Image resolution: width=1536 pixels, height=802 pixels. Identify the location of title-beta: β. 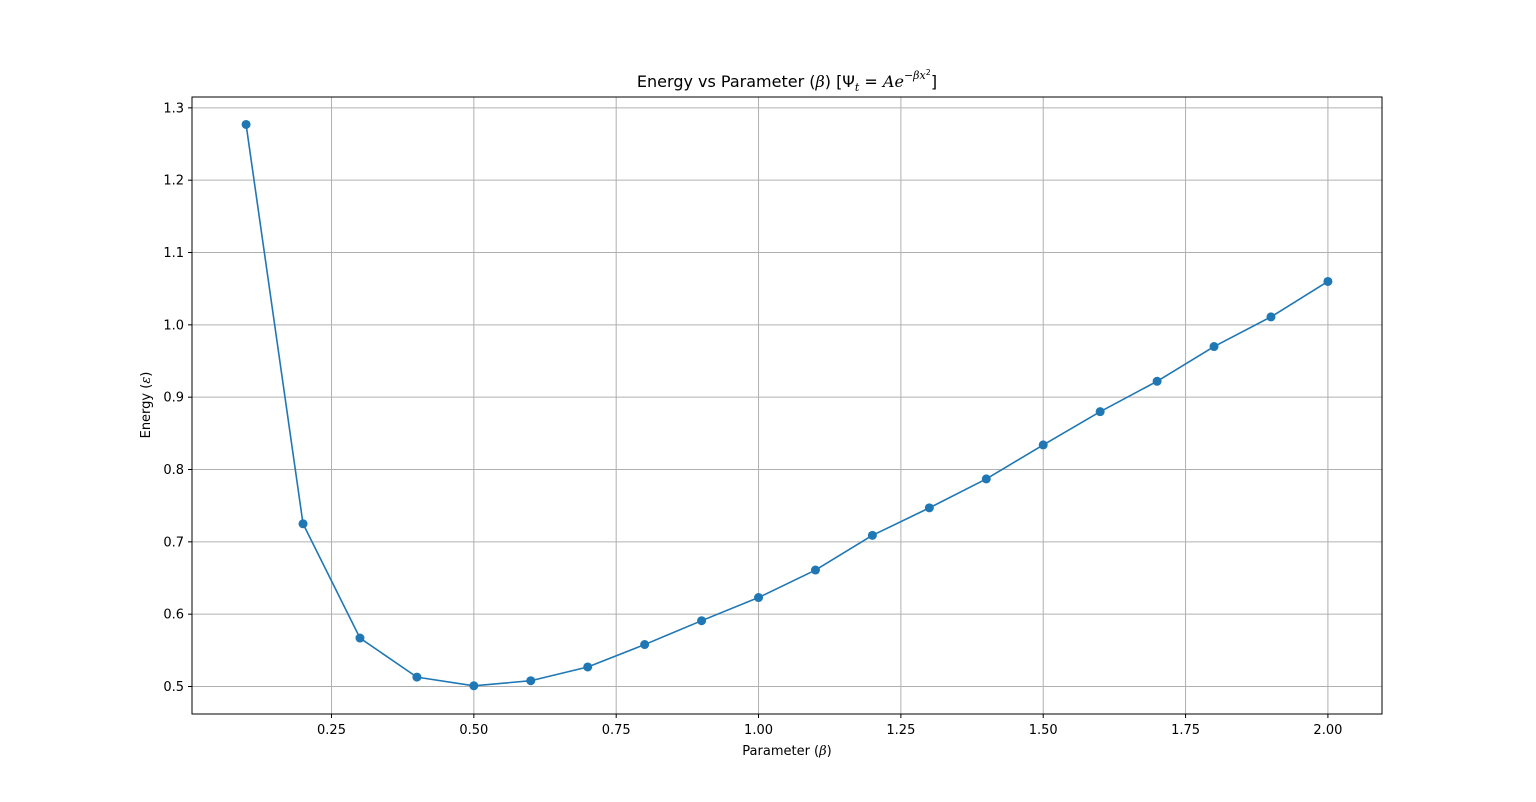
(819, 81).